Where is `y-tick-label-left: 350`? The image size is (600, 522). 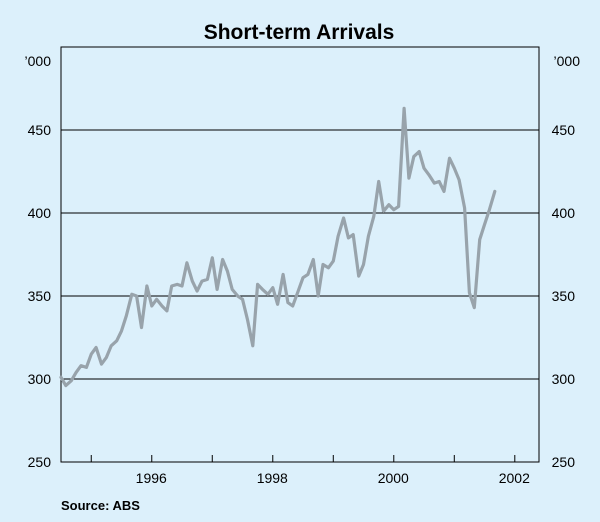 y-tick-label-left: 350 is located at coordinates (40, 296).